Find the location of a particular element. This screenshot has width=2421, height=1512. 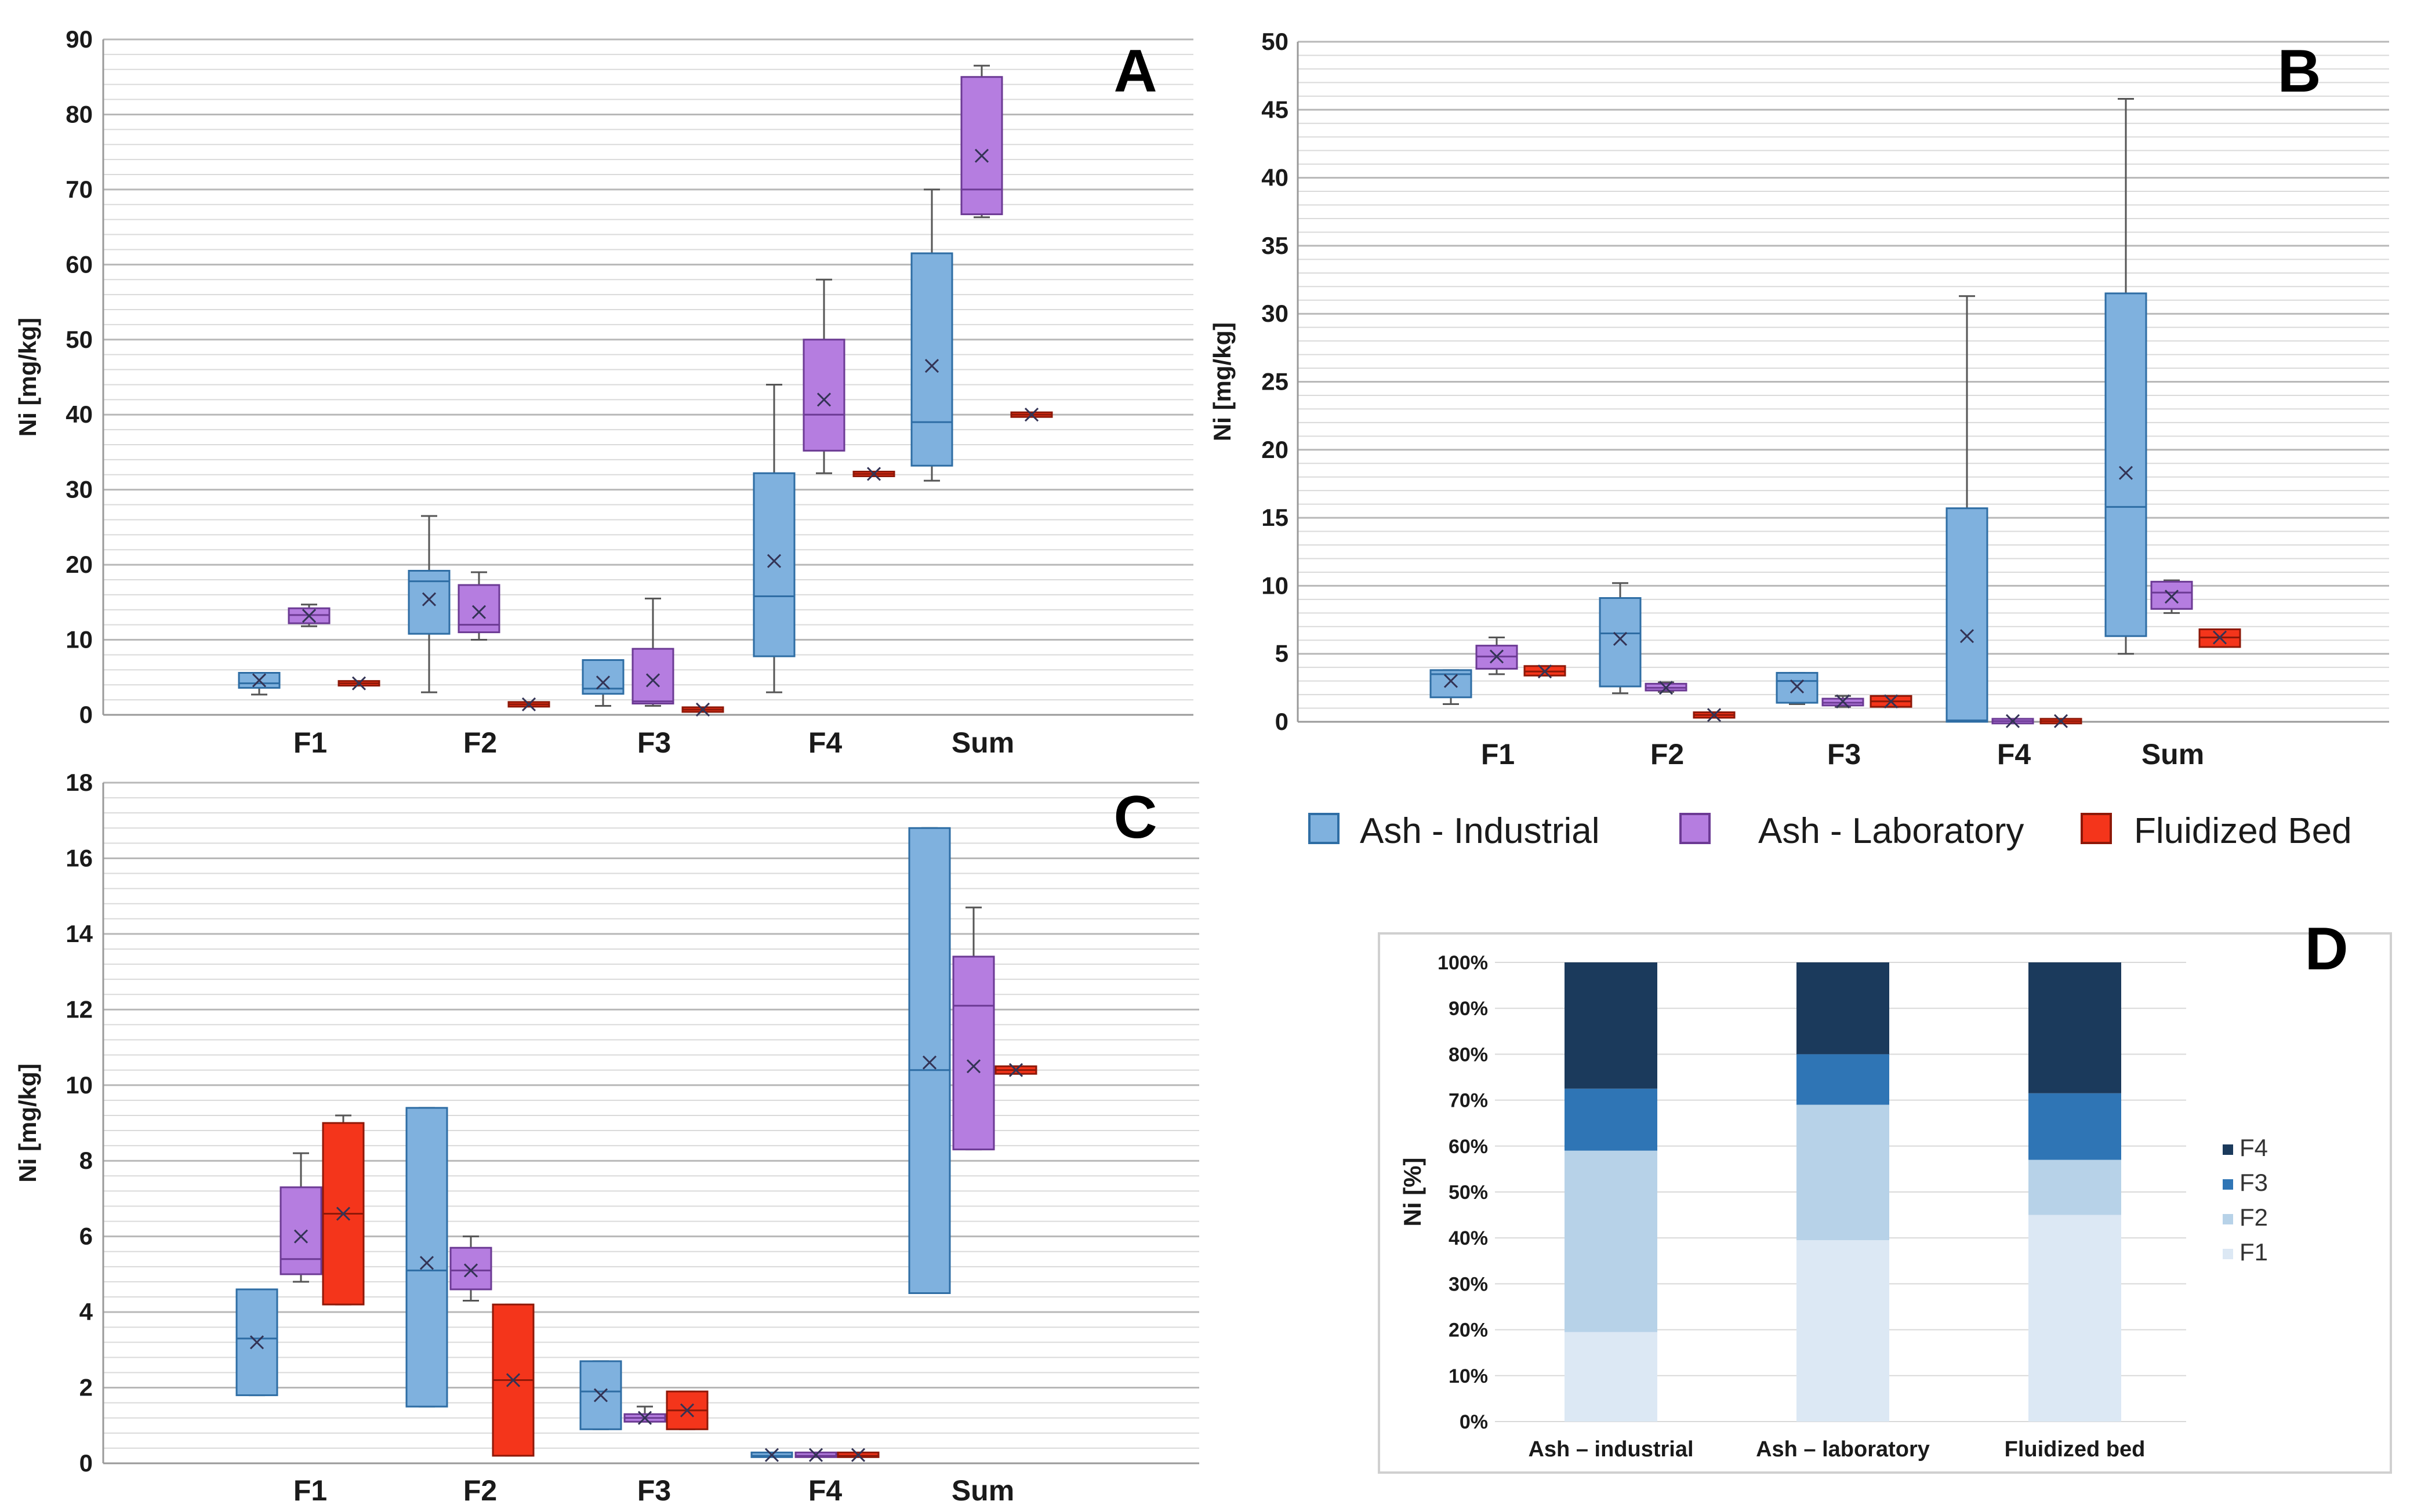

mean-marker-fluidized-bed-f4 is located at coordinates (2060, 721).